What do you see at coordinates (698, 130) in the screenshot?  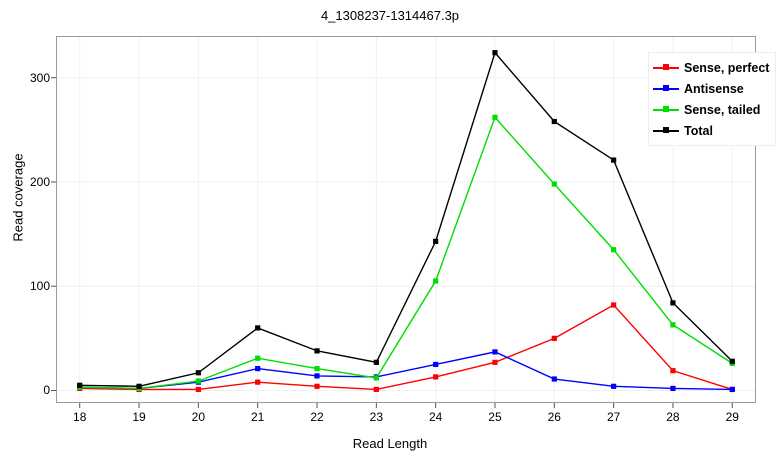 I see `legend-item-label: Total` at bounding box center [698, 130].